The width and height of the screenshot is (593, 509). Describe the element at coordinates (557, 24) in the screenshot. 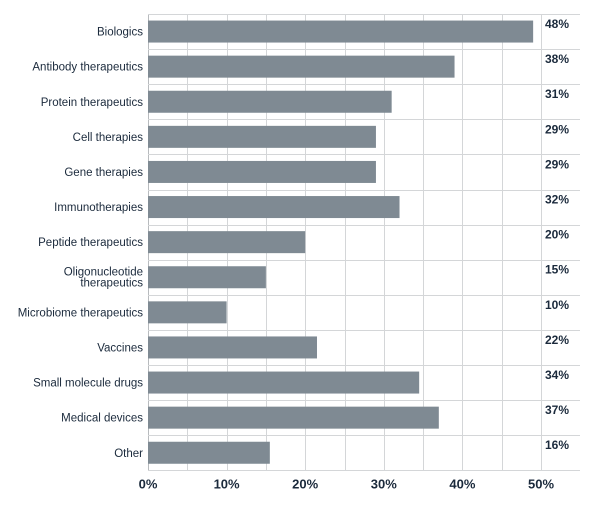

I see `value-label: 48%` at that location.